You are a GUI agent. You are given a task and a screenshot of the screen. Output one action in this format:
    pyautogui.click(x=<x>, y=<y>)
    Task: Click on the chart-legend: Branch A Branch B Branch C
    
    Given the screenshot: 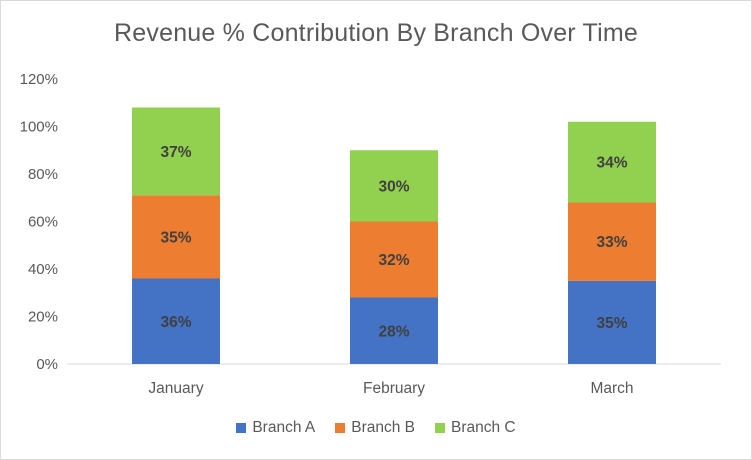 What is the action you would take?
    pyautogui.click(x=376, y=428)
    